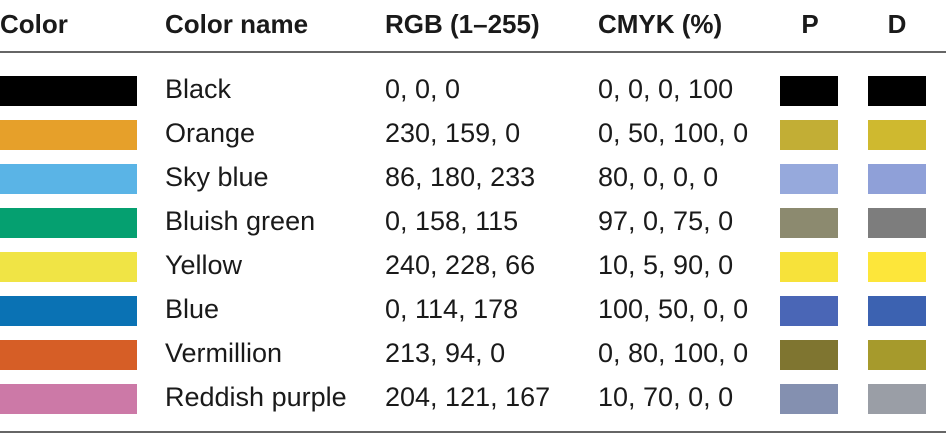 This screenshot has height=435, width=946. Describe the element at coordinates (467, 397) in the screenshot. I see `rgb-value: 204, 121, 167` at that location.